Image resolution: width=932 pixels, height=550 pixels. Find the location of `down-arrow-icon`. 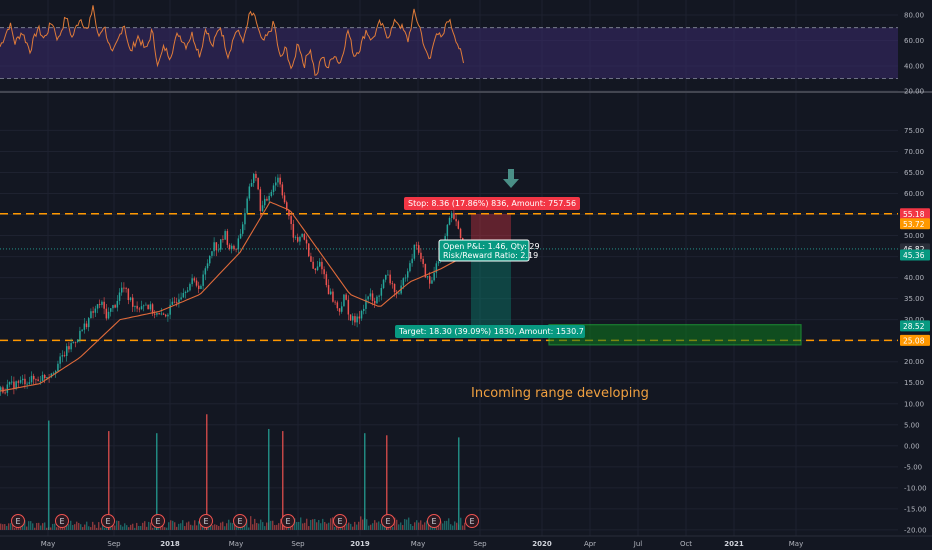

down-arrow-icon is located at coordinates (511, 178).